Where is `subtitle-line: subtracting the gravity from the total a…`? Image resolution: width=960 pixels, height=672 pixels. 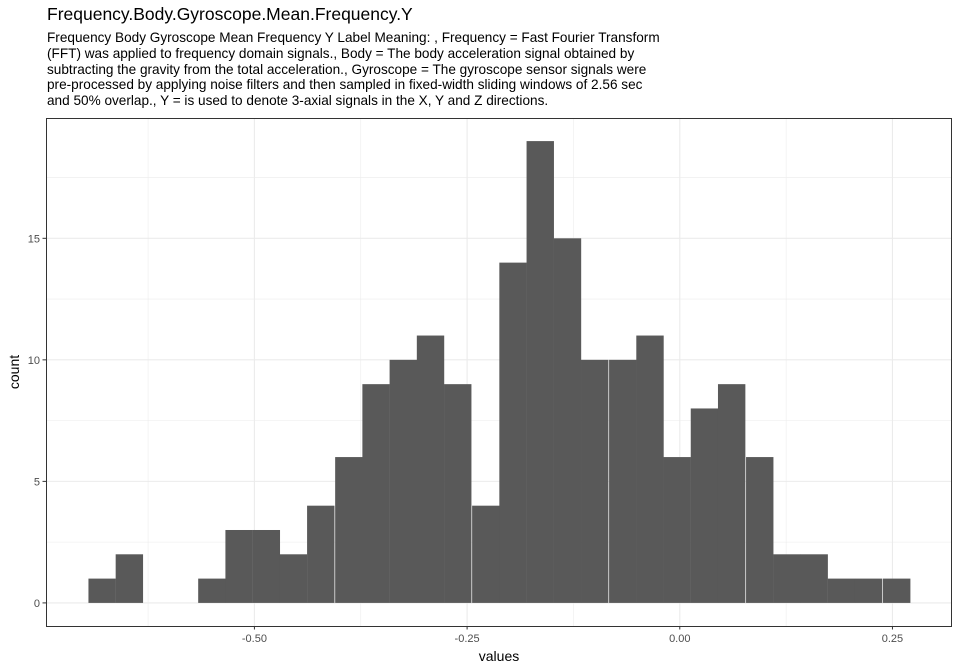
subtitle-line: subtracting the gravity from the total a… is located at coordinates (347, 69).